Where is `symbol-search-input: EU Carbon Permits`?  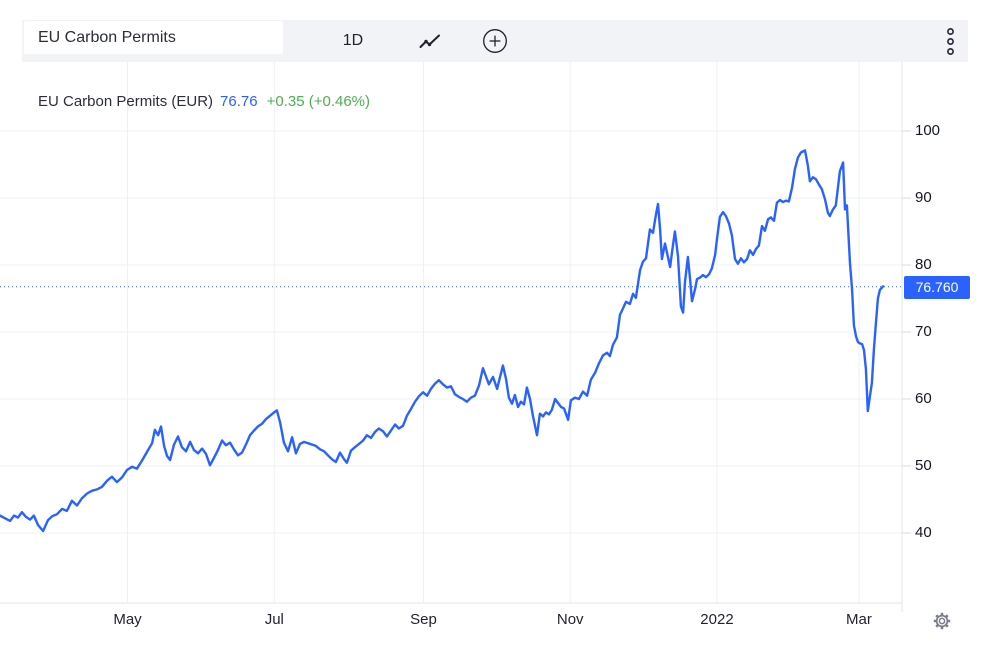
symbol-search-input: EU Carbon Permits is located at coordinates (153, 37).